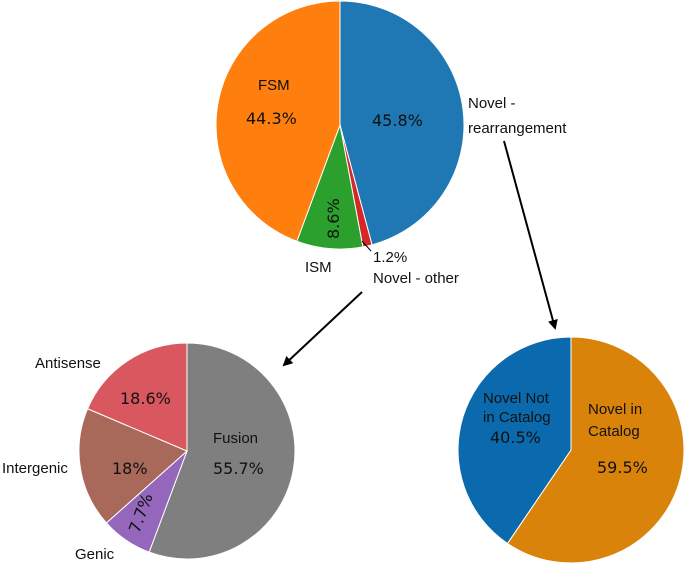 This screenshot has height=566, width=685. I want to click on pie-novel-other, so click(187, 451).